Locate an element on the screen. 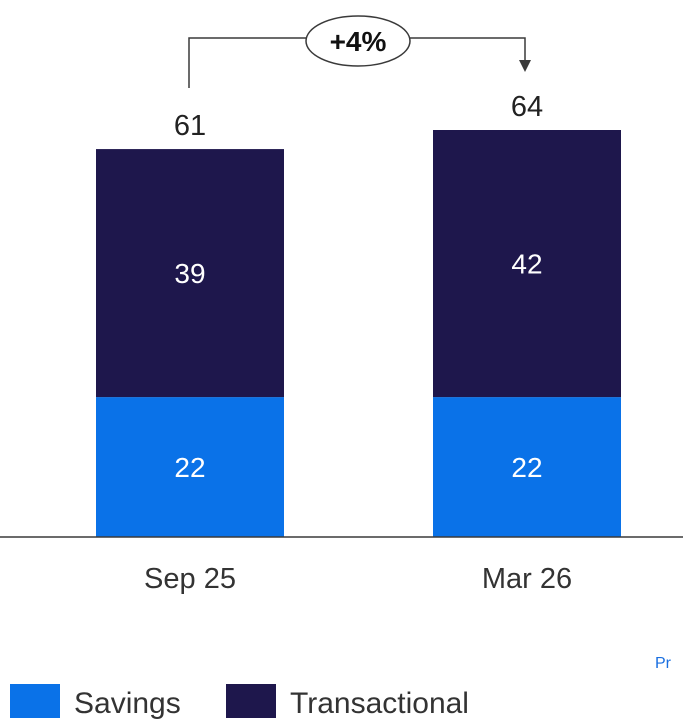 Image resolution: width=683 pixels, height=724 pixels. category-labels-group: Sep 25 Mar 26 is located at coordinates (358, 579).